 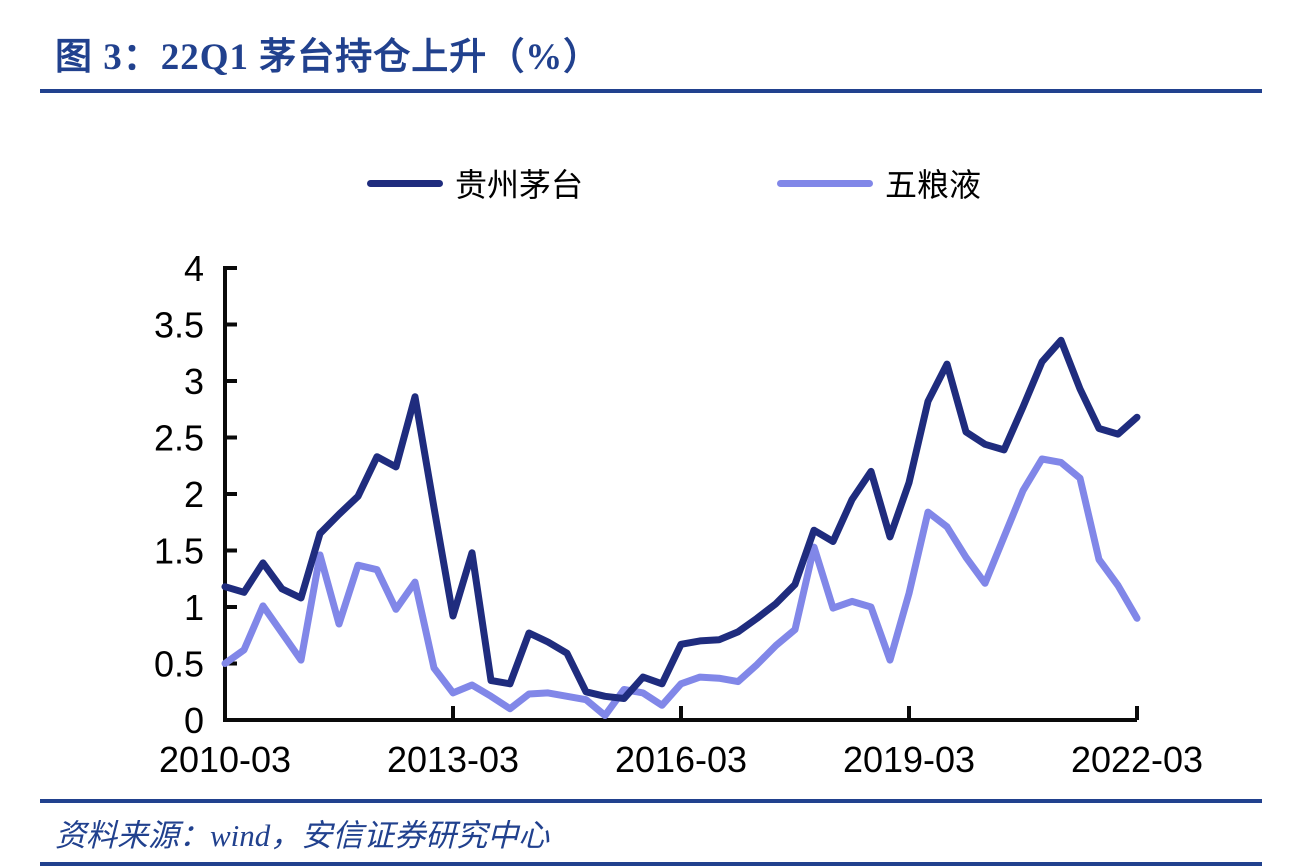 I want to click on x-tick-label: 2022-03, so click(x=1137, y=759).